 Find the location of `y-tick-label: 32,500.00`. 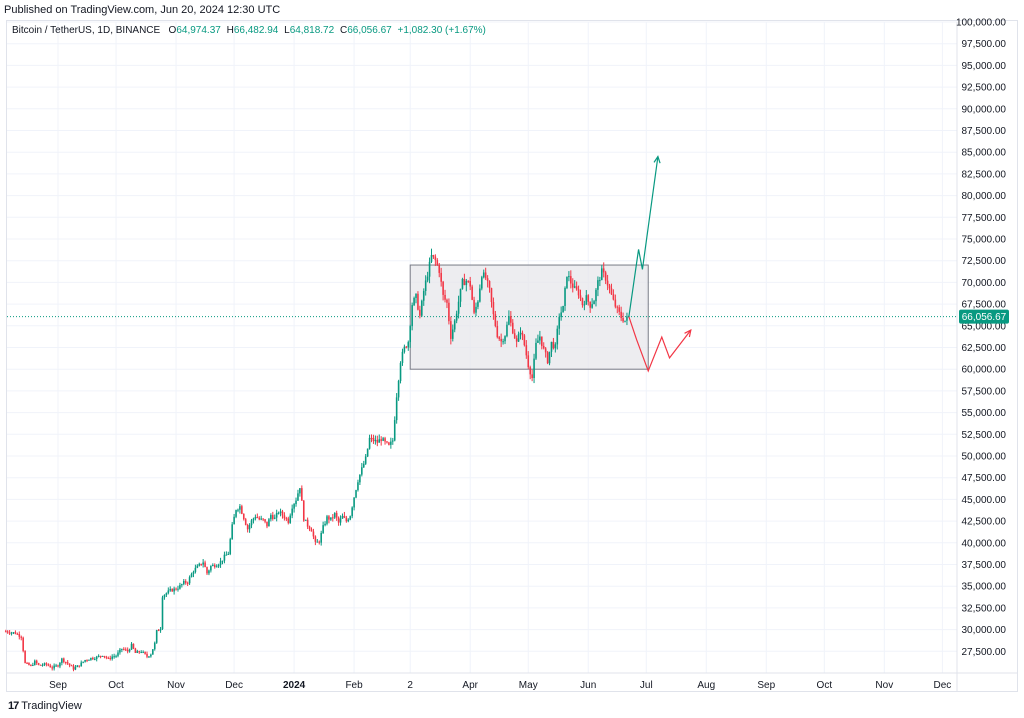

y-tick-label: 32,500.00 is located at coordinates (984, 608).